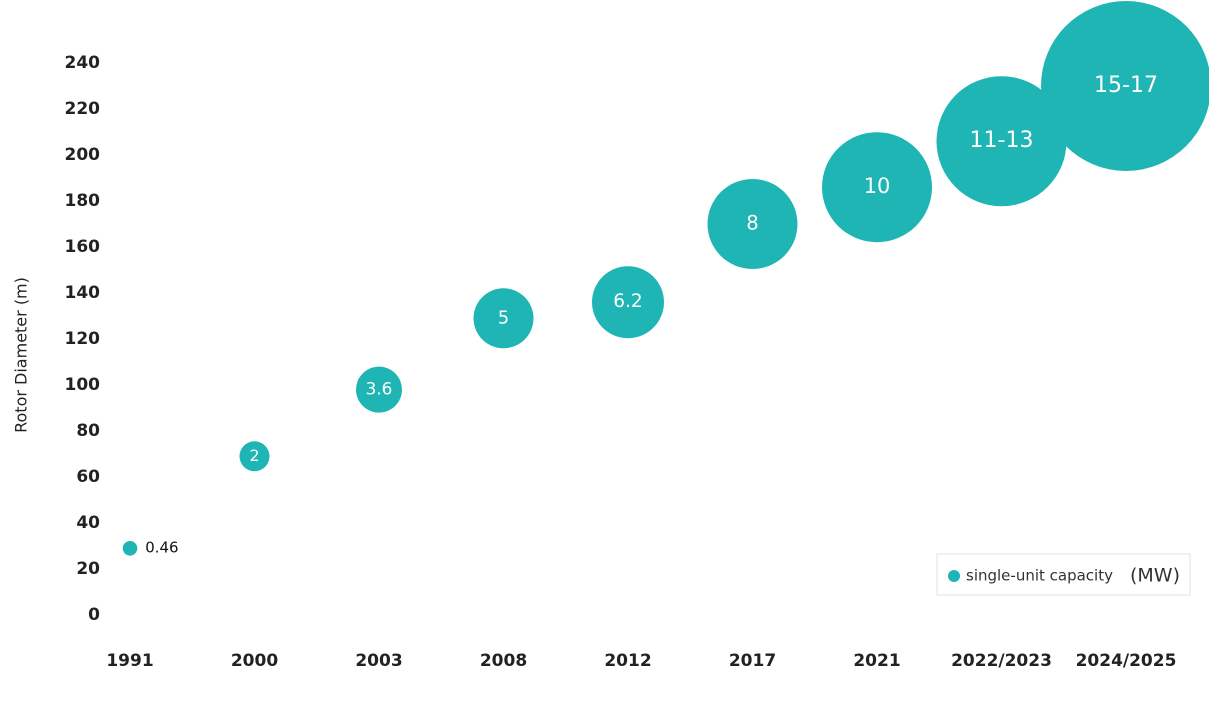  What do you see at coordinates (752, 661) in the screenshot?
I see `x-tick-label: 2017` at bounding box center [752, 661].